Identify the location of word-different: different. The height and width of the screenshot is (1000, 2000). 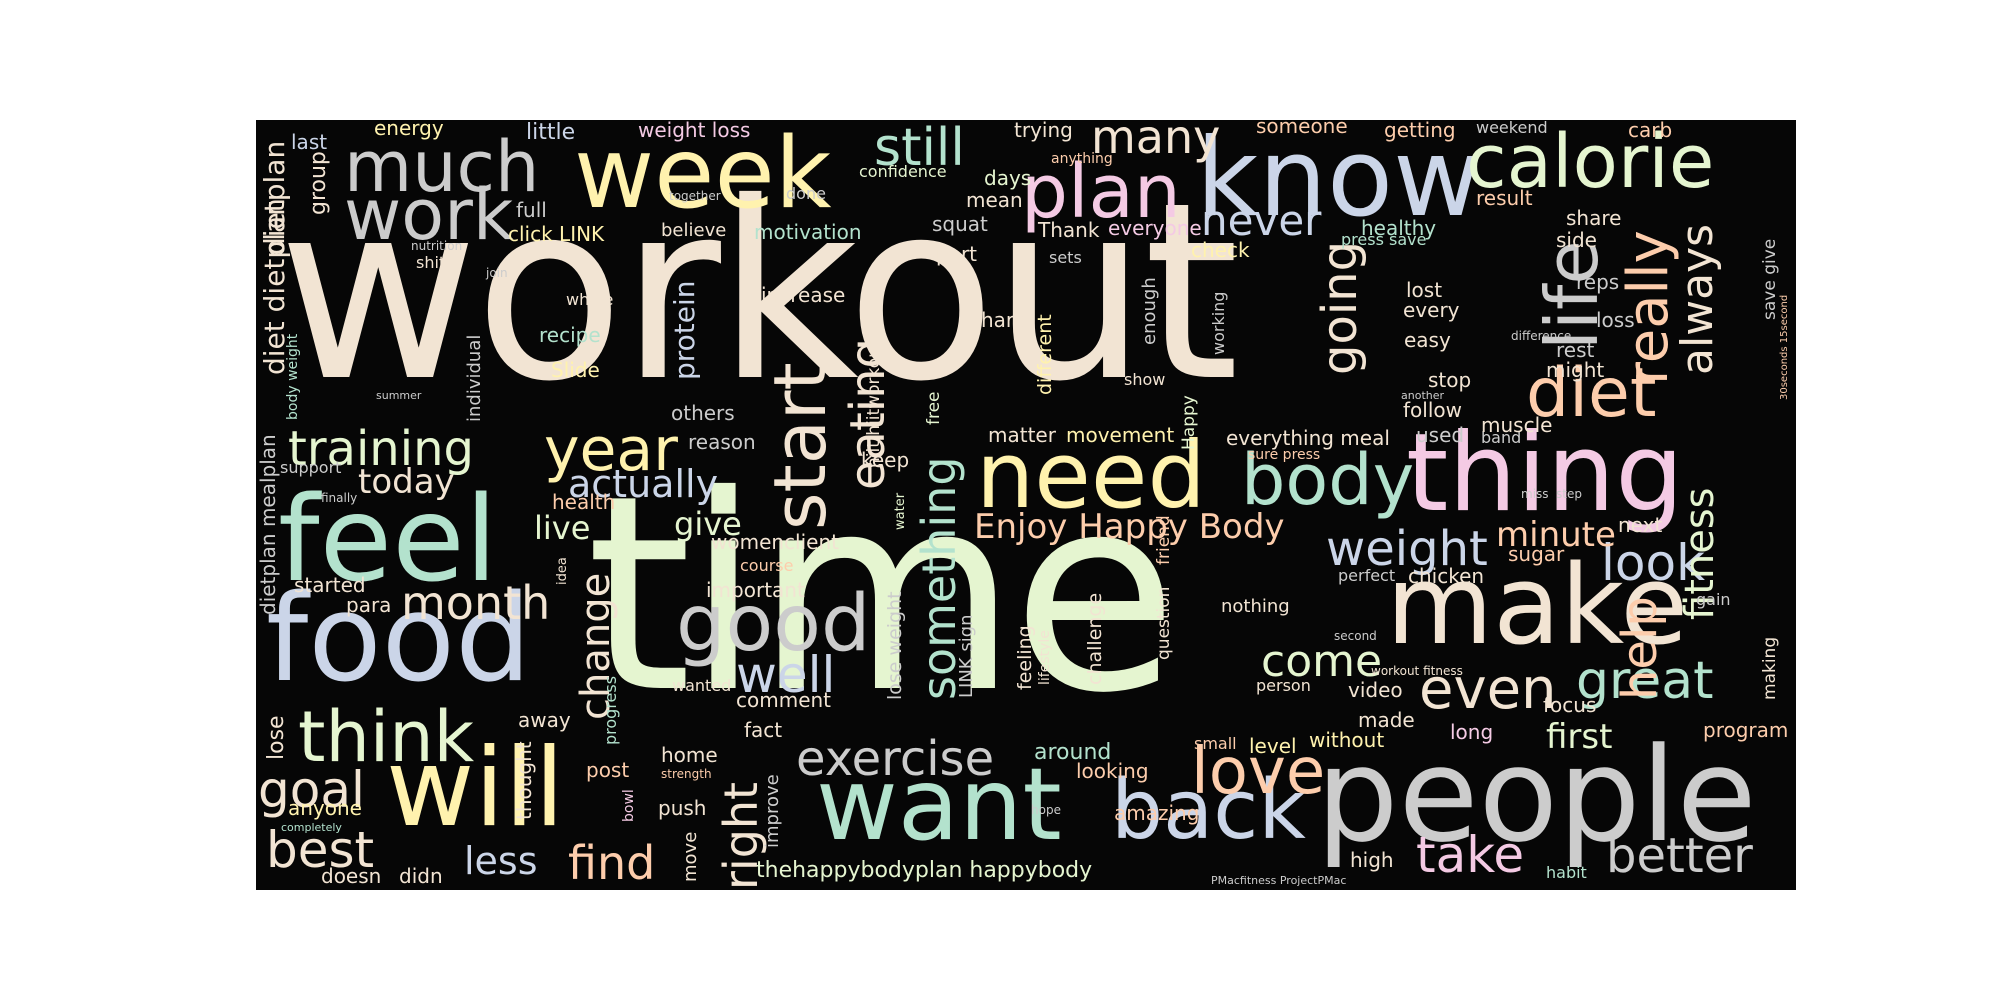
(1045, 354).